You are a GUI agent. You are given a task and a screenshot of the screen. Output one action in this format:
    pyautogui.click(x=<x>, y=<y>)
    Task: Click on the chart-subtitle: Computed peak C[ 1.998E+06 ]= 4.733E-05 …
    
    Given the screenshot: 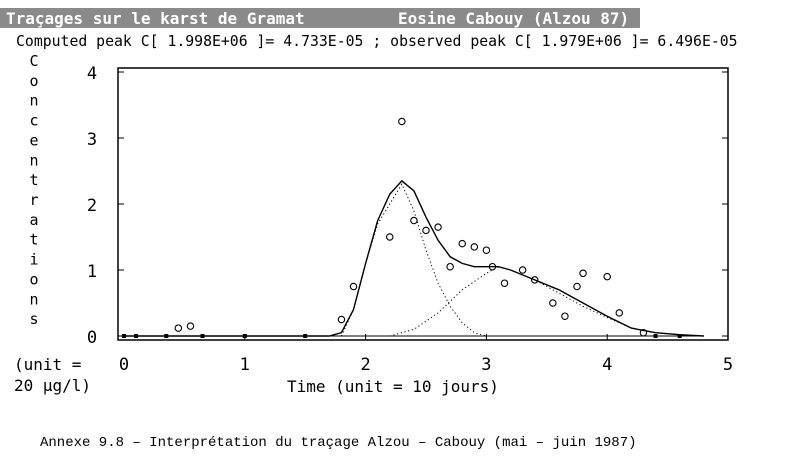 What is the action you would take?
    pyautogui.click(x=377, y=41)
    